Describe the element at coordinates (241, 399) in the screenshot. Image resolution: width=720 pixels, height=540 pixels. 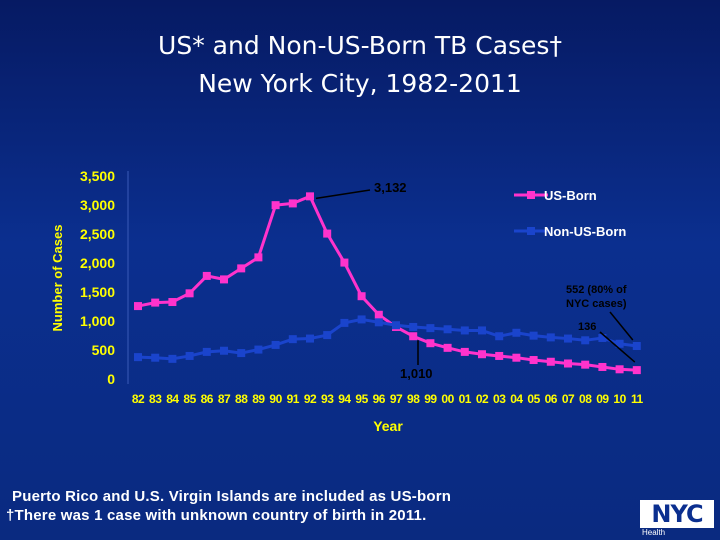
I see `x-tick-label: 88` at that location.